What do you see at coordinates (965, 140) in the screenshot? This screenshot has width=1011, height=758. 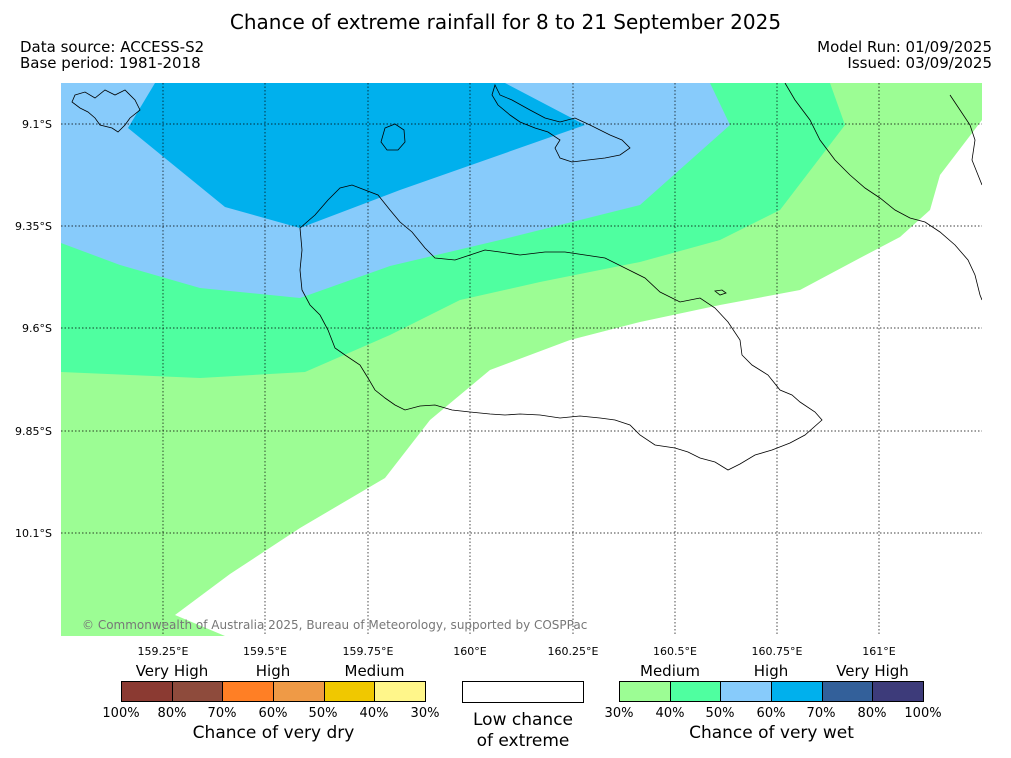 I see `coast-malaita-north` at bounding box center [965, 140].